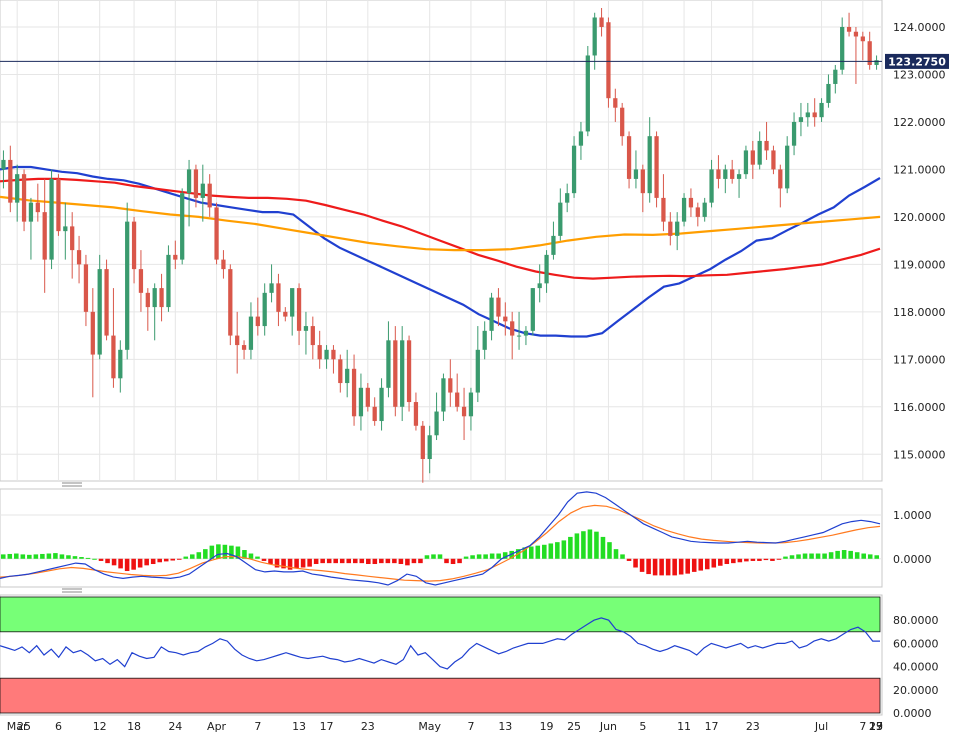  I want to click on date-tick: 11, so click(684, 726).